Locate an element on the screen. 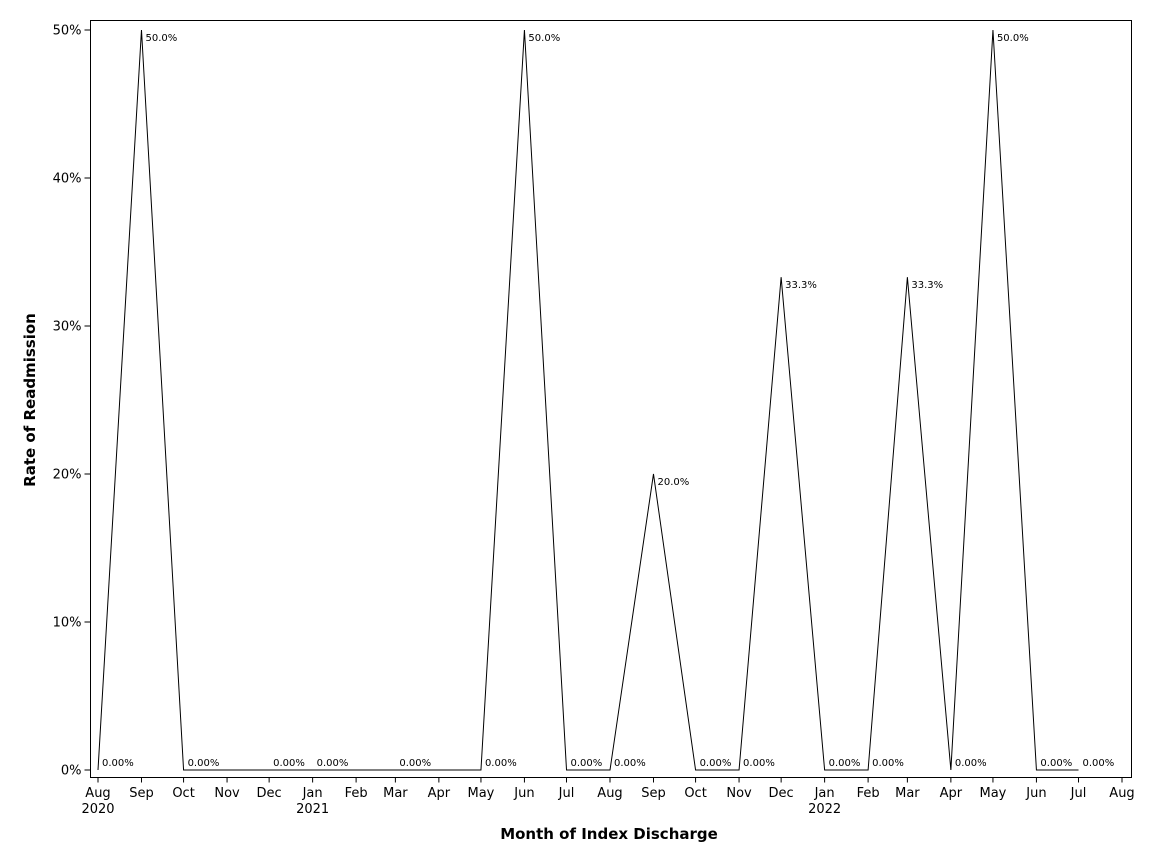 This screenshot has width=1152, height=864. y-tick-label: 0% is located at coordinates (71, 771).